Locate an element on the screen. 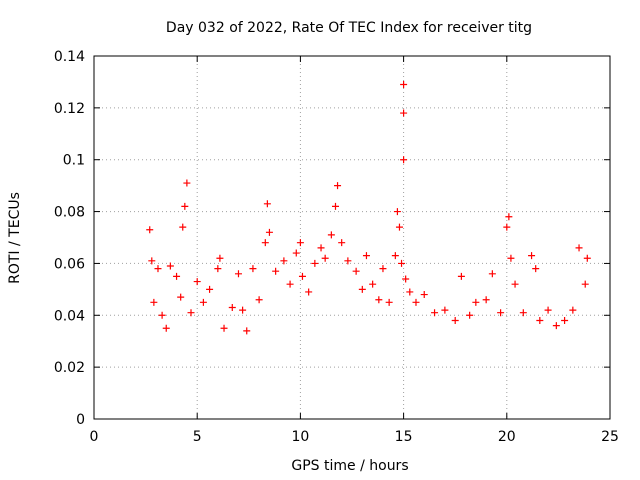 This screenshot has height=480, width=640. y-tick-label: 0.14 is located at coordinates (69, 57).